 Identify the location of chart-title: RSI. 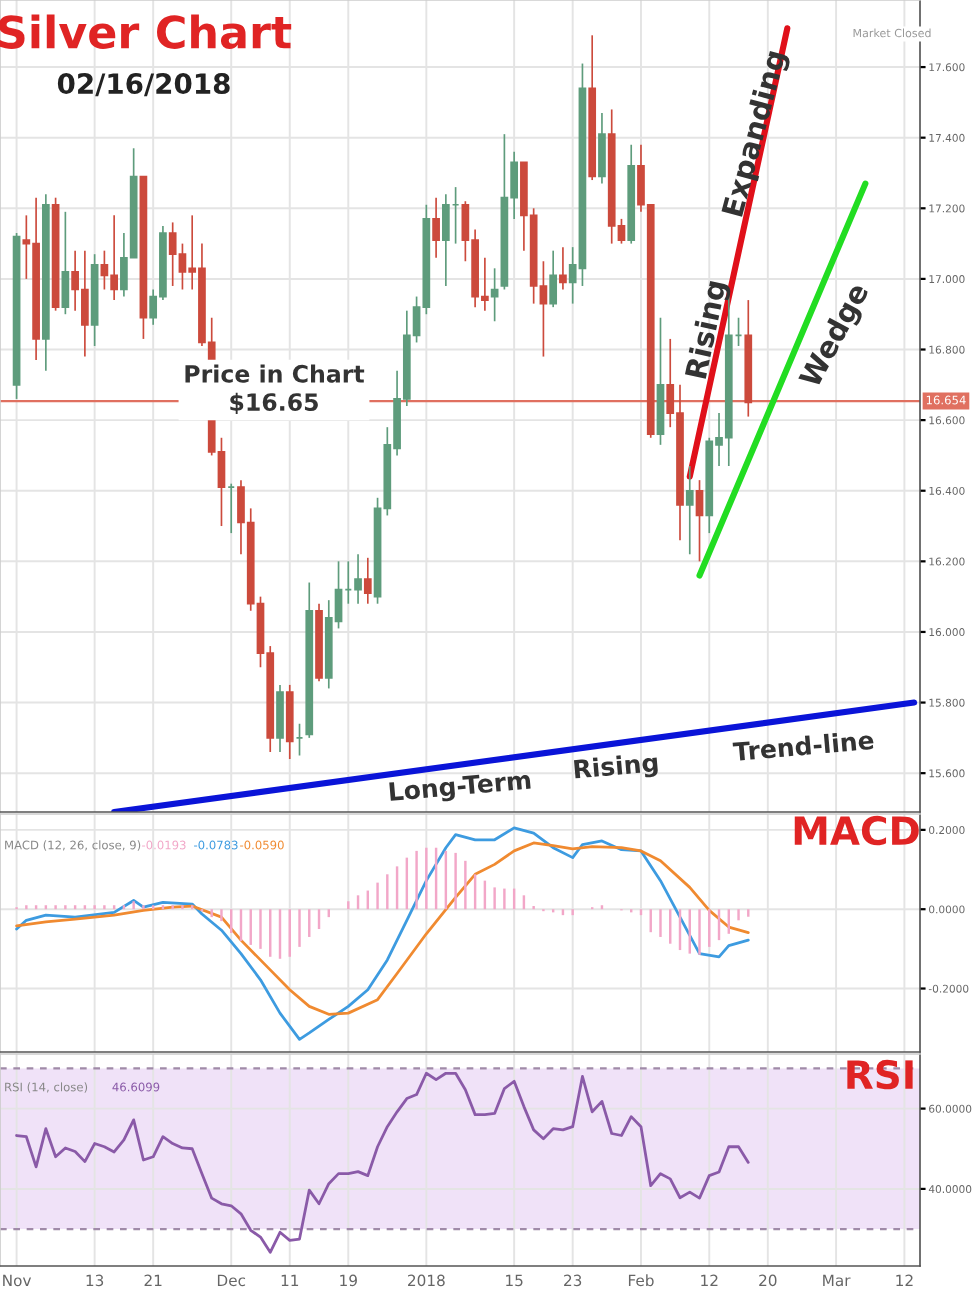
(880, 1074).